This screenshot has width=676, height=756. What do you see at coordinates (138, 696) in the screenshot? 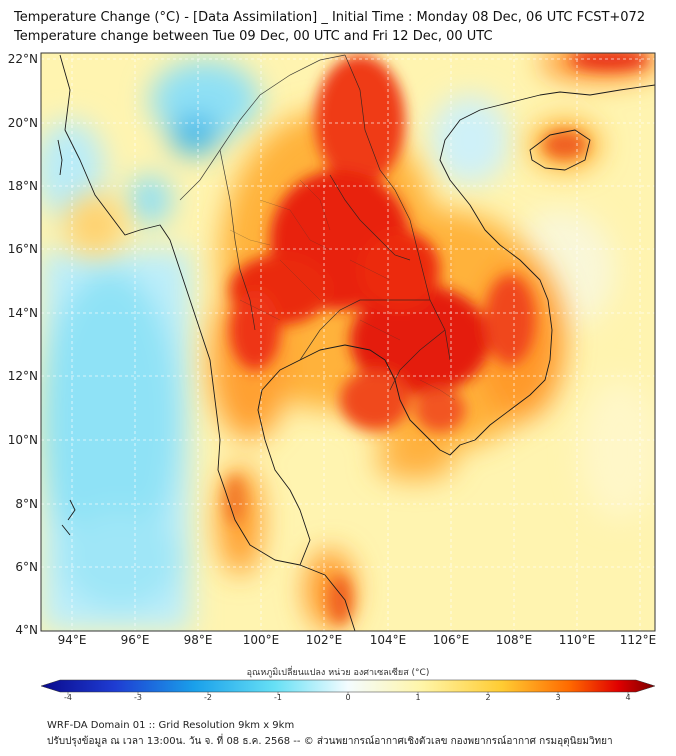
I see `colorbar-tick-label: -3` at bounding box center [138, 696].